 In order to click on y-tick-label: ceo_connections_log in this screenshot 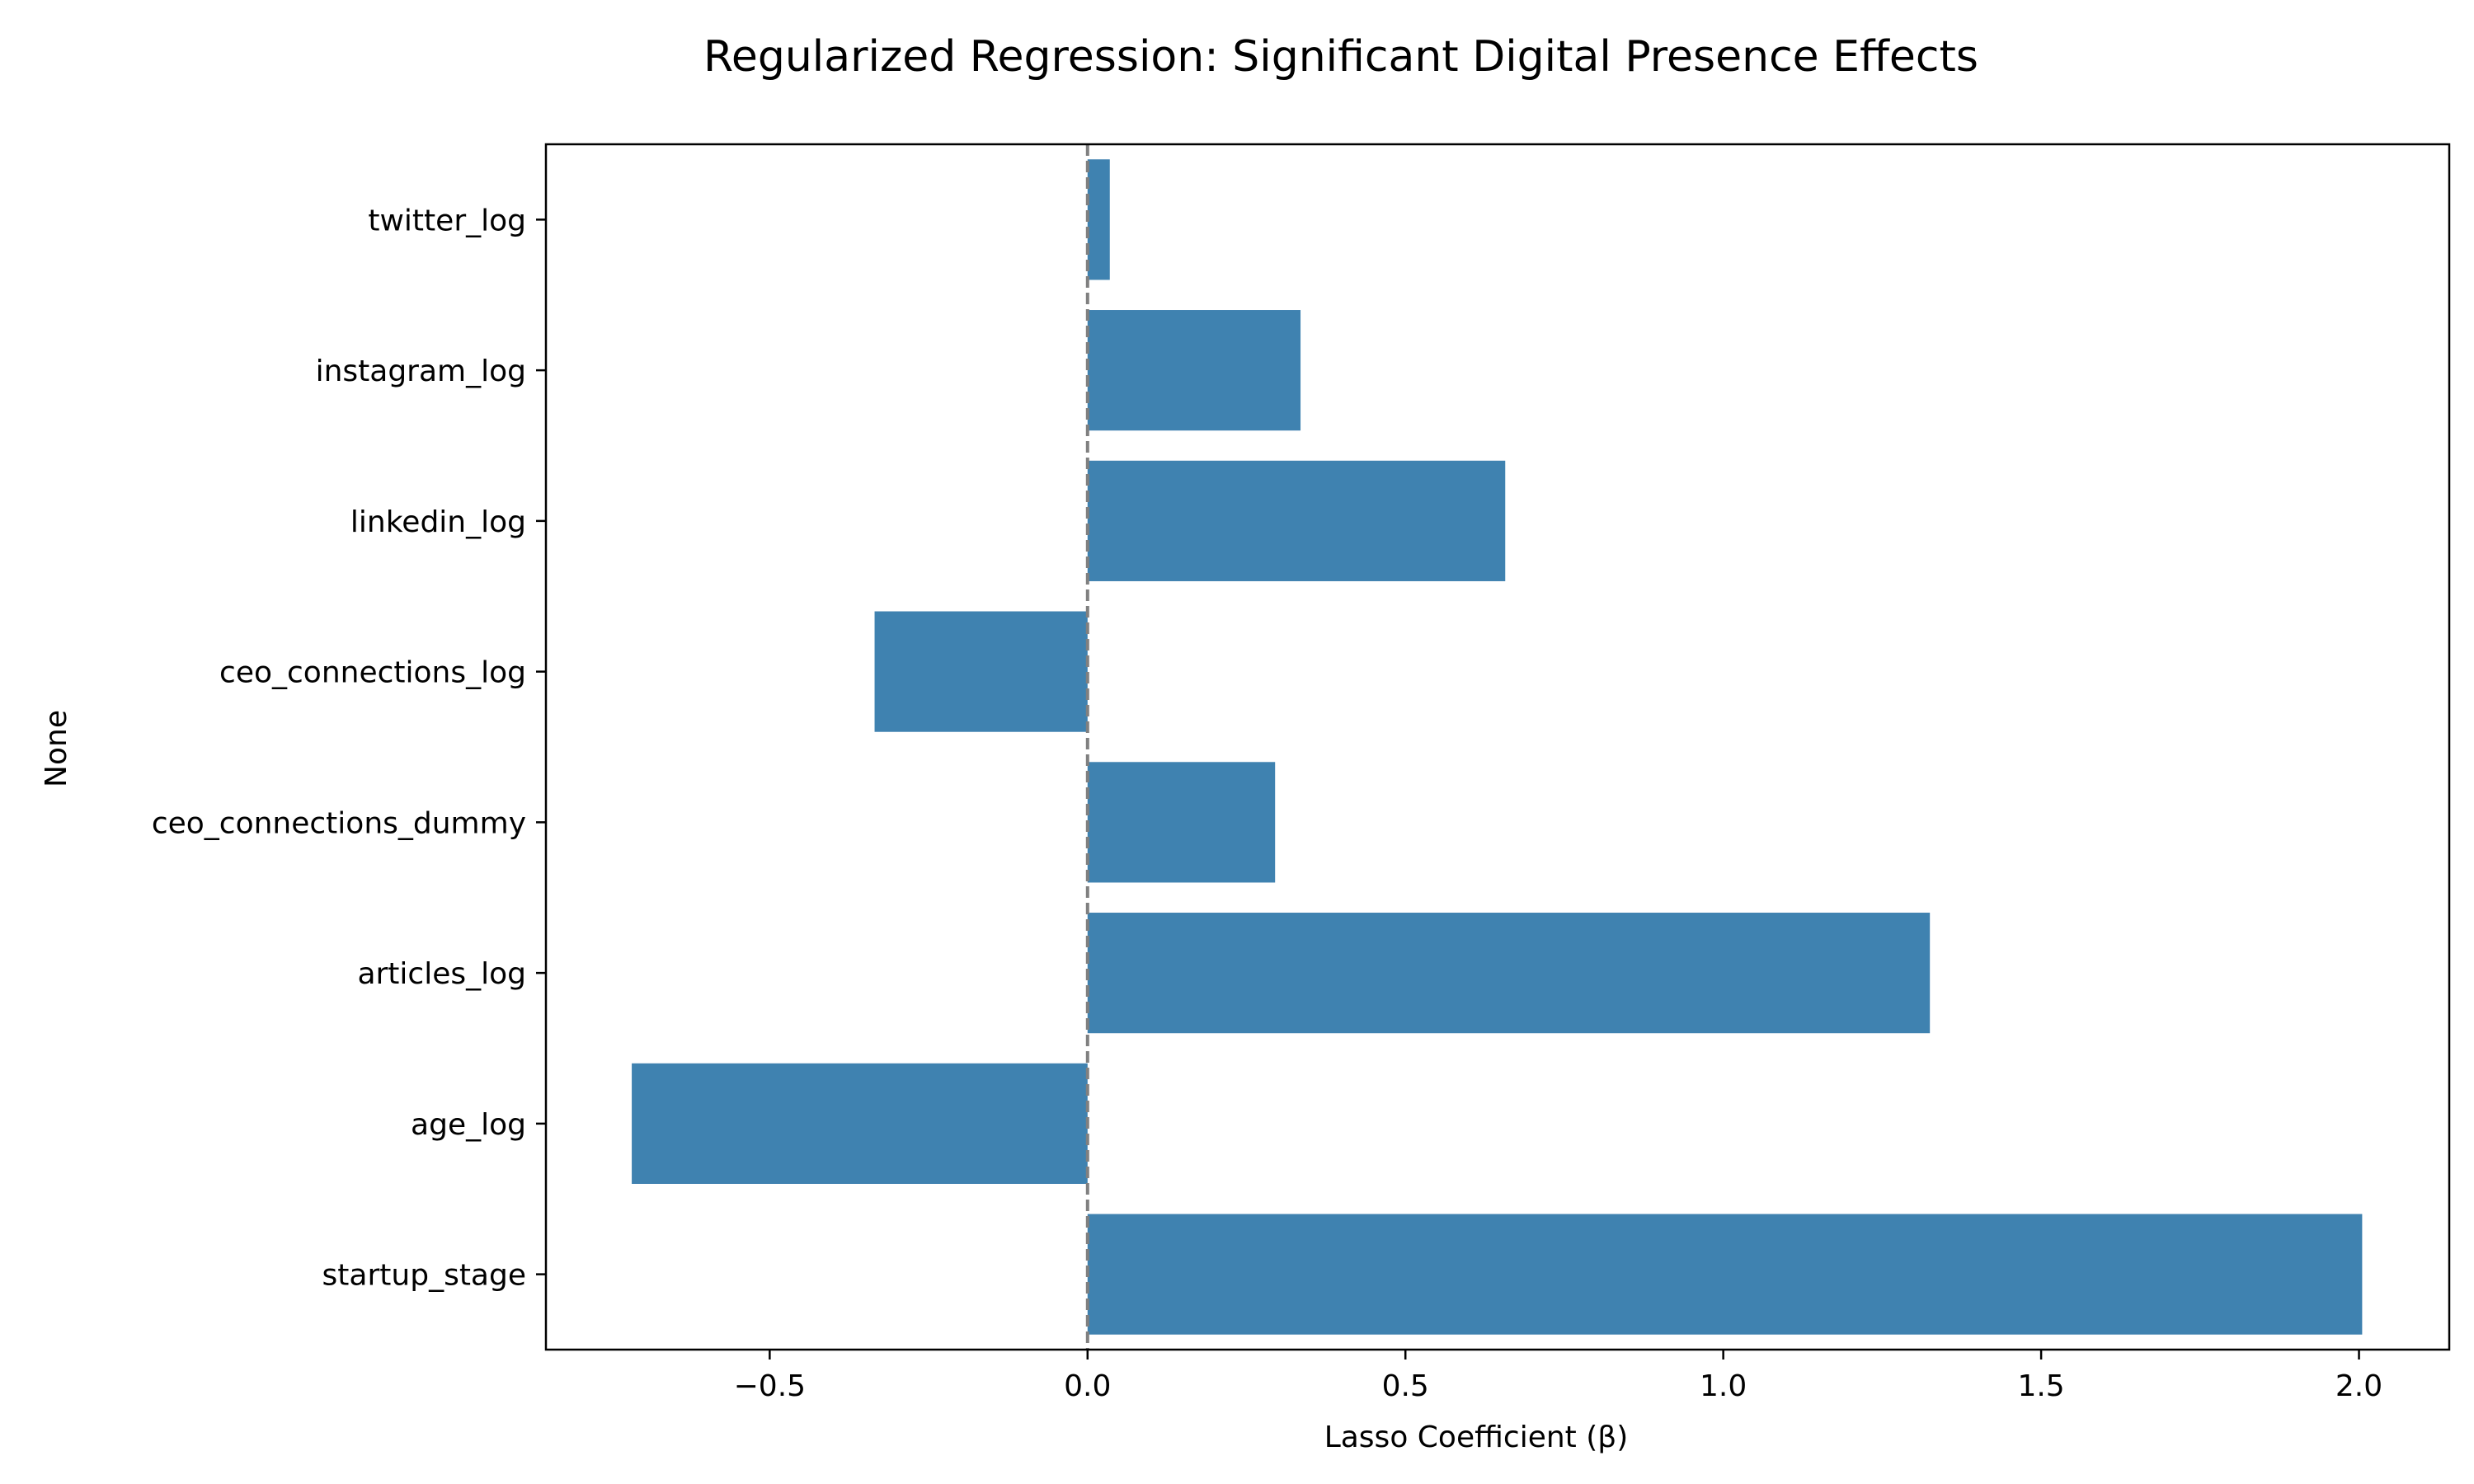, I will do `click(372, 673)`.